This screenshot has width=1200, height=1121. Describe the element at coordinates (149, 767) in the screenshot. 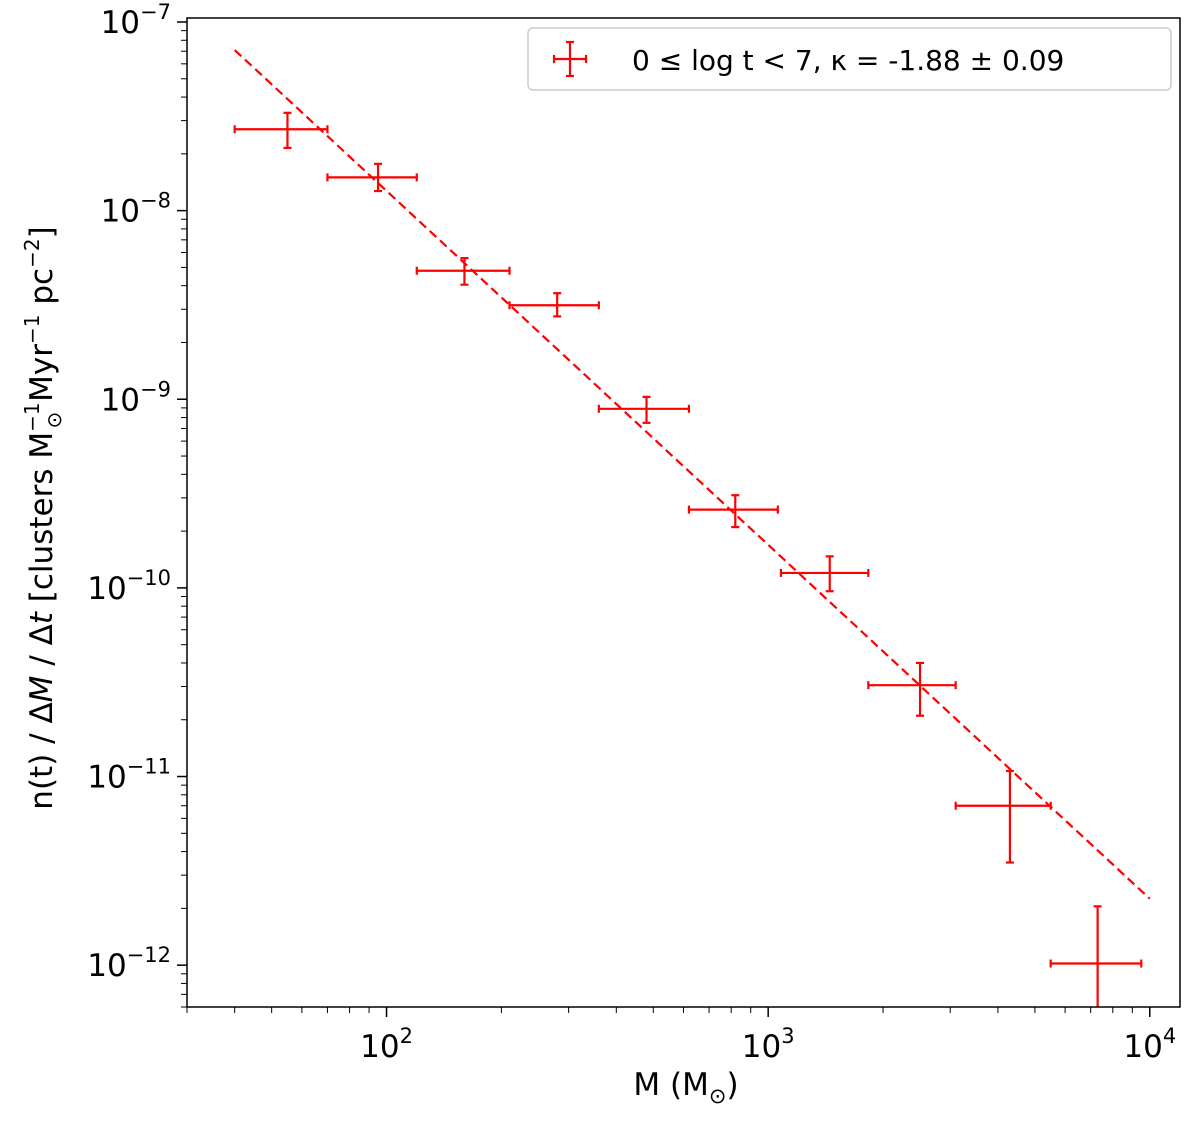

I see `y-tick-label-exp: −11` at that location.